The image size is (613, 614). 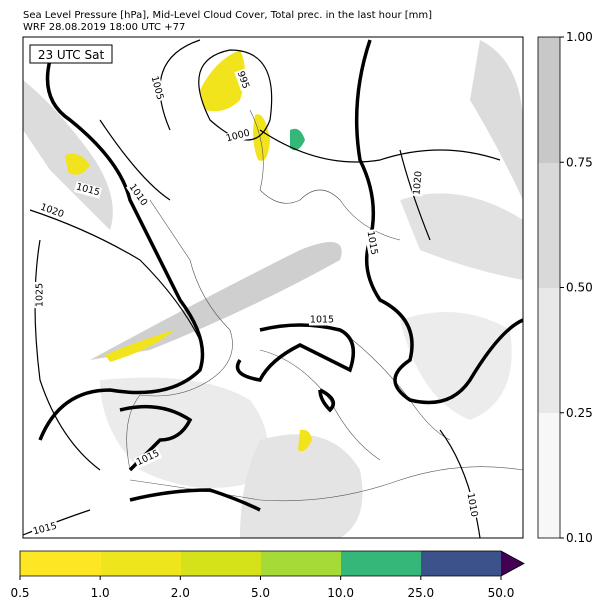 What do you see at coordinates (100, 593) in the screenshot?
I see `tick-label: 1.0` at bounding box center [100, 593].